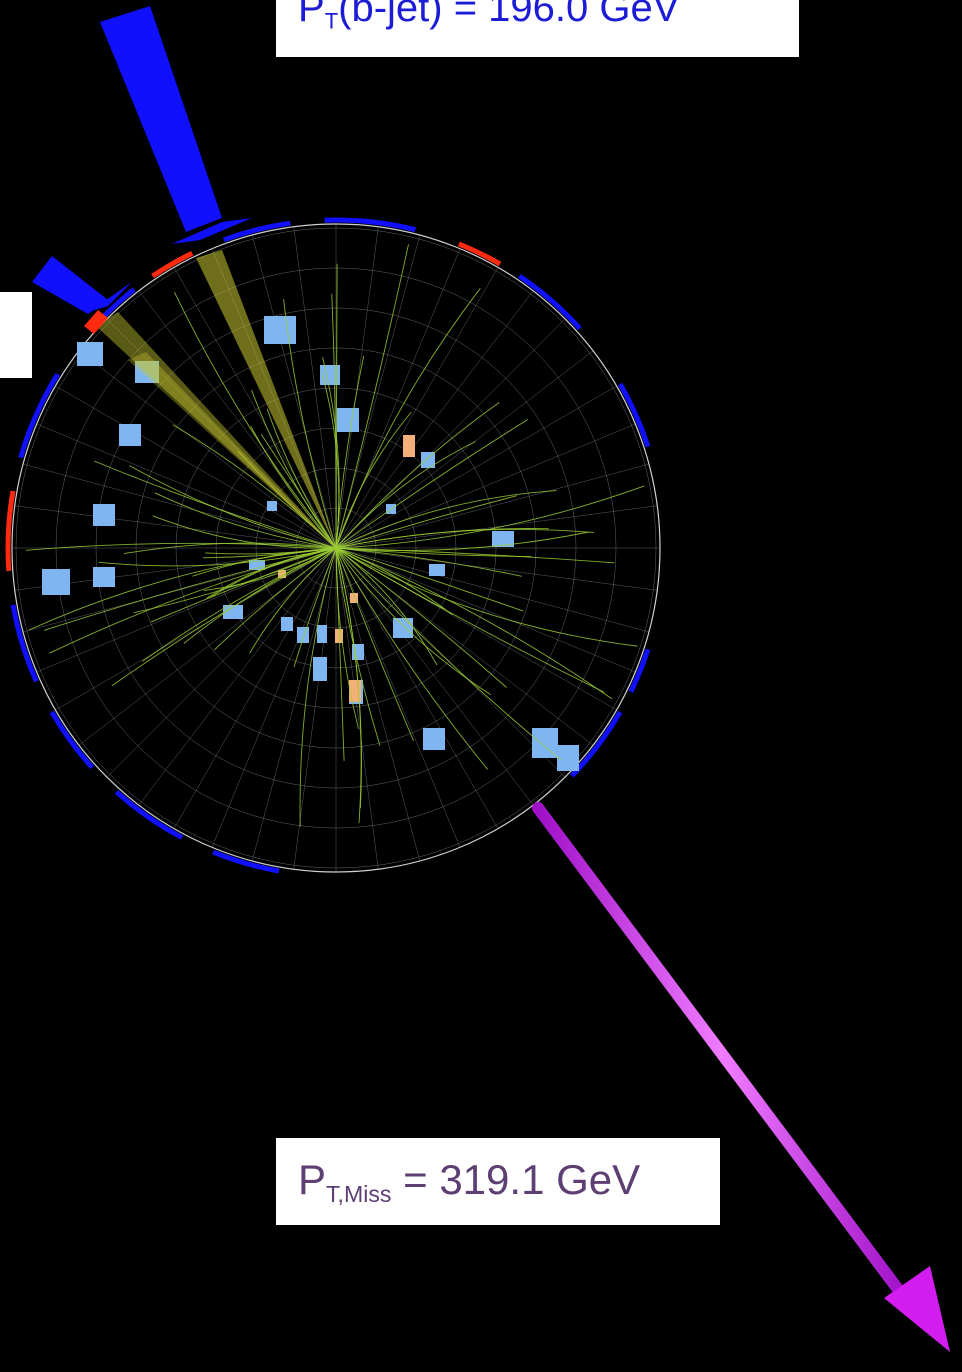  Describe the element at coordinates (917, 1309) in the screenshot. I see `met-arrow-head` at that location.